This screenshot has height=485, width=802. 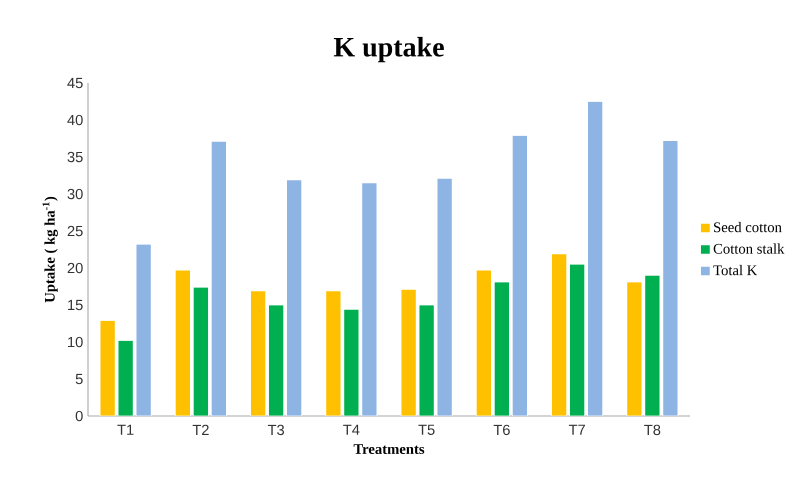 I want to click on y-tick-label: 25, so click(x=75, y=231).